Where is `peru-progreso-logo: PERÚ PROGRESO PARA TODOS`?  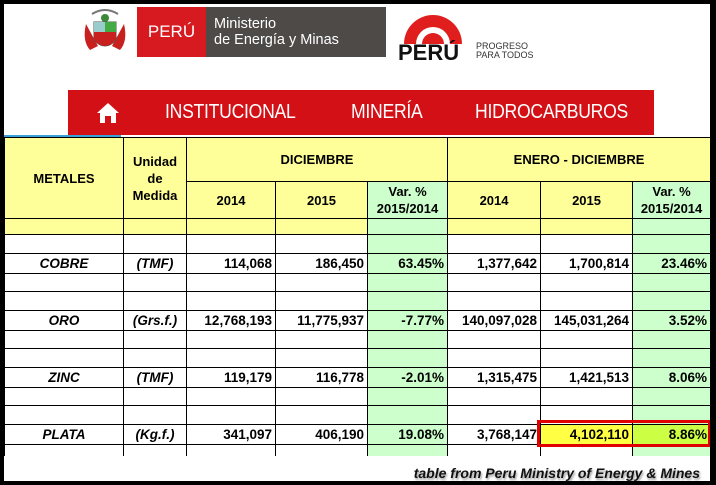 peru-progreso-logo: PERÚ PROGRESO PARA TODOS is located at coordinates (476, 37).